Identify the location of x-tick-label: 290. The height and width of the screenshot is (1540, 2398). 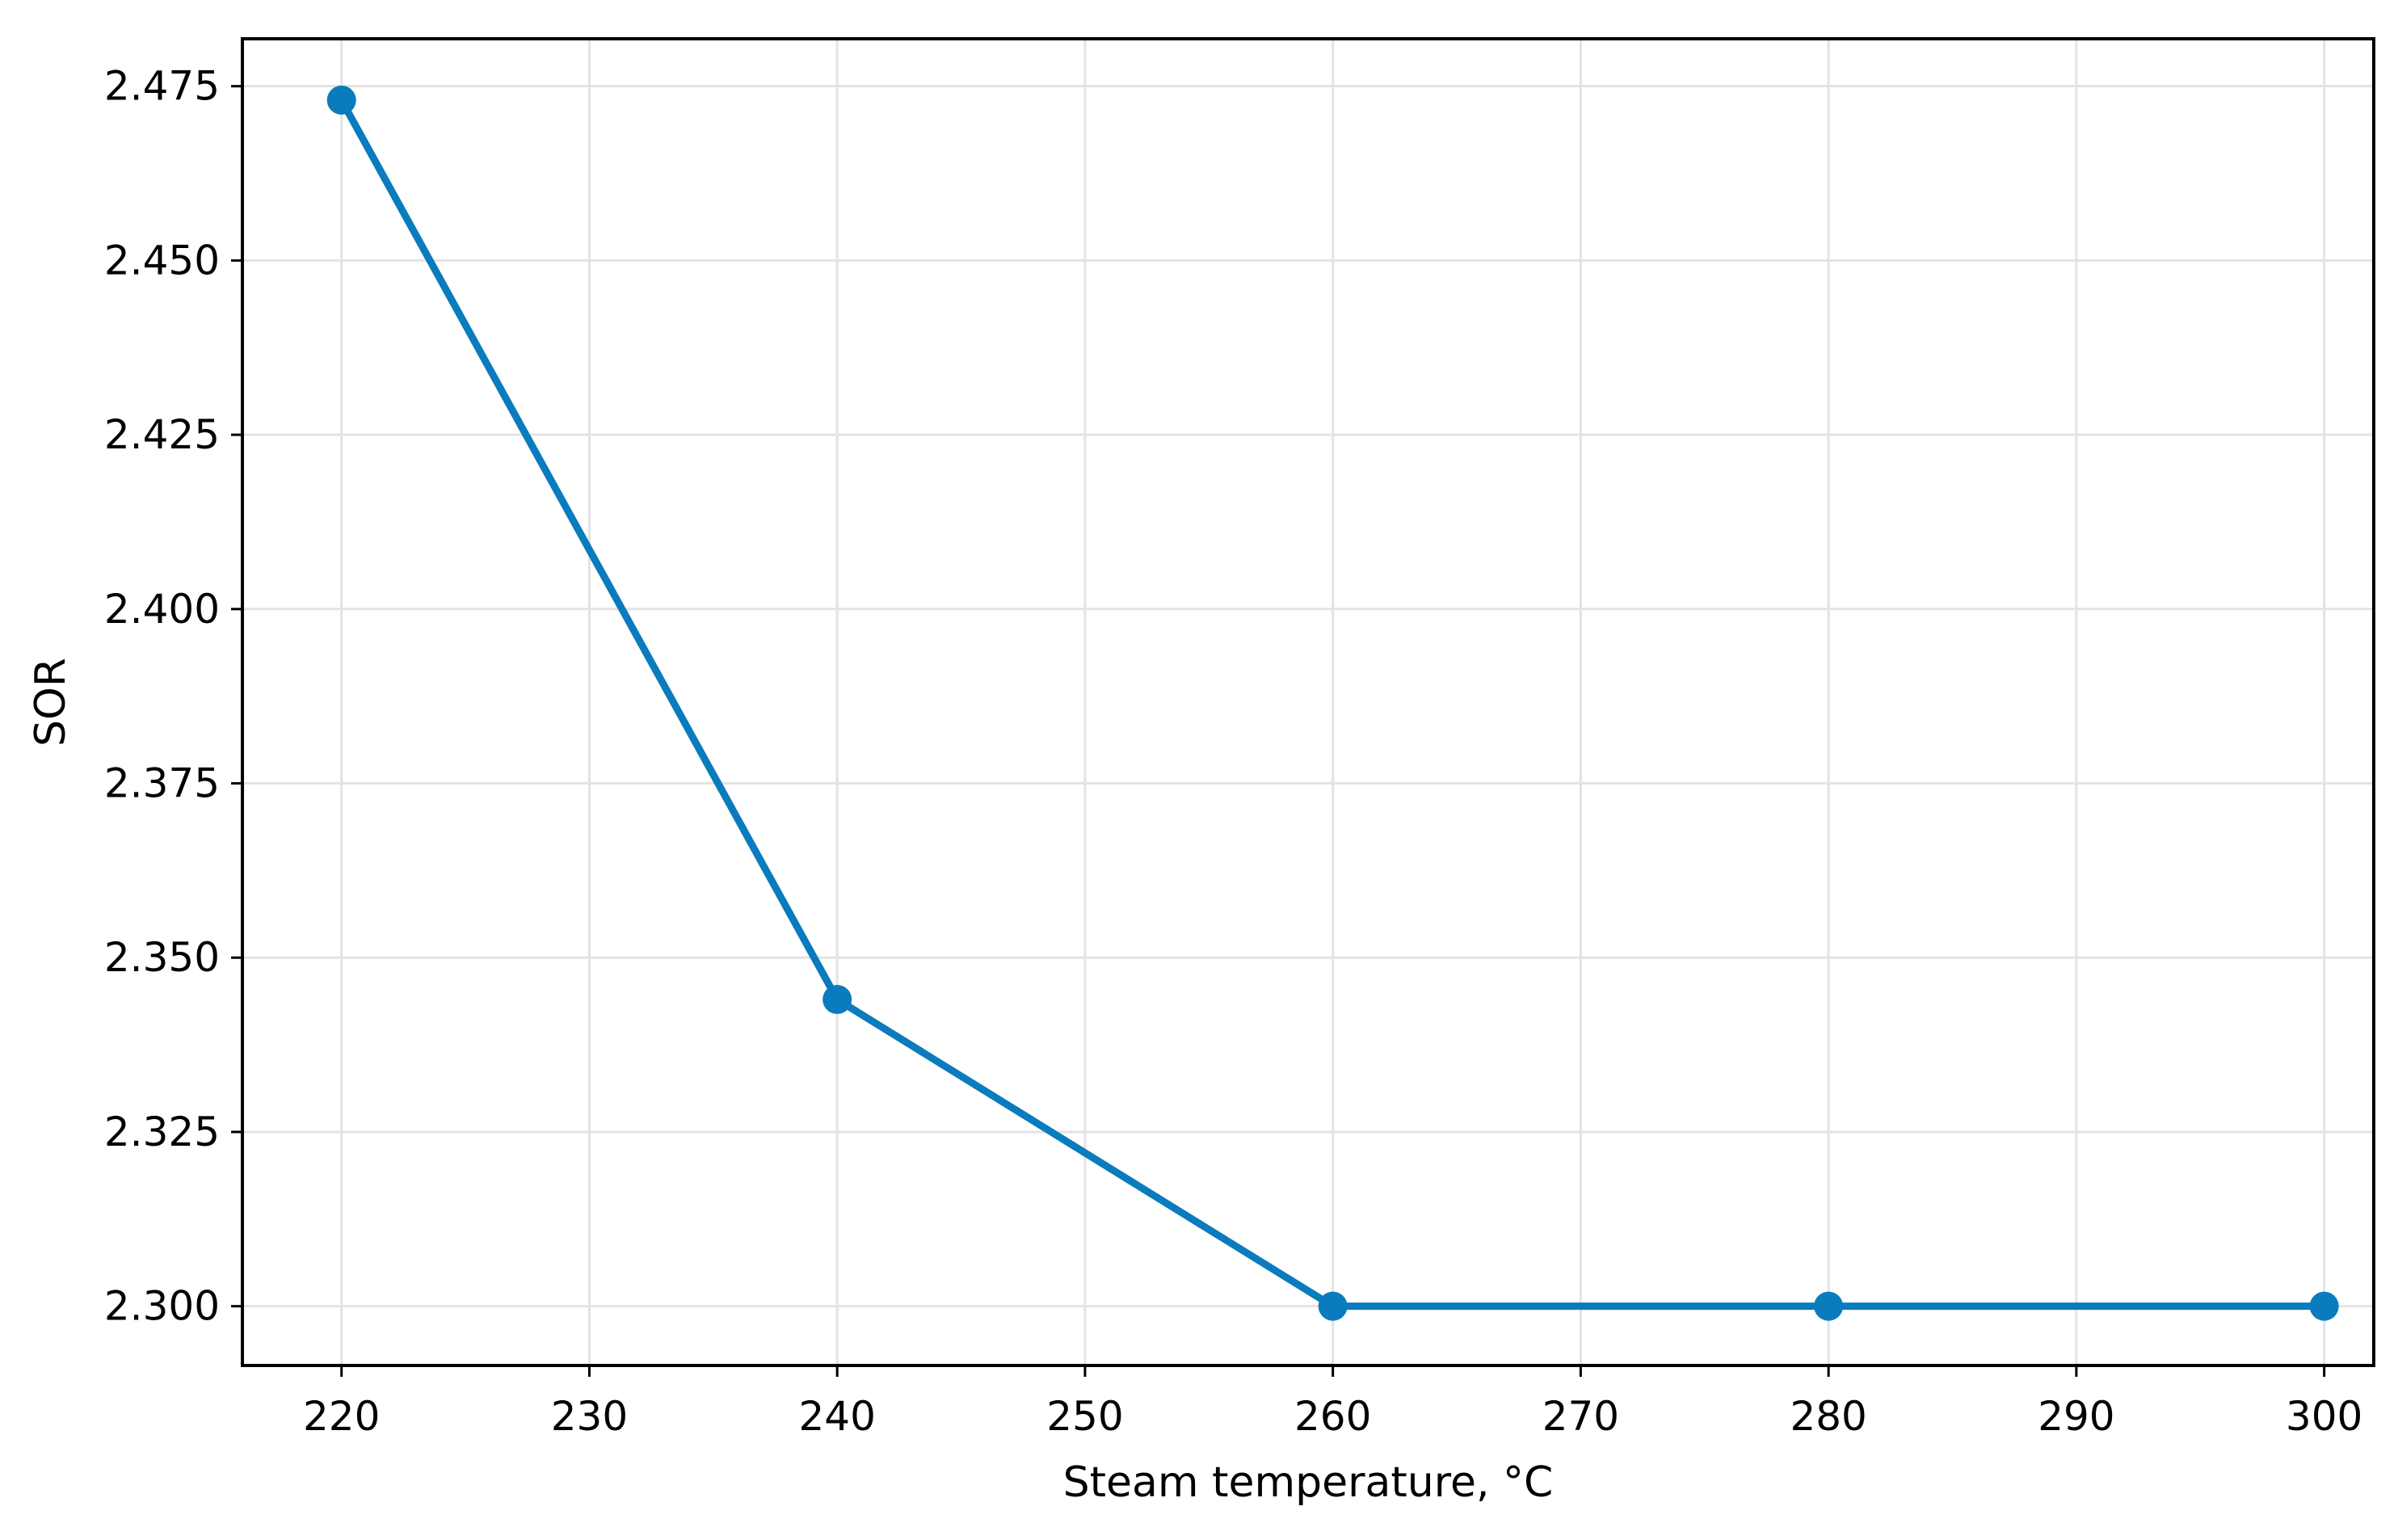
(2076, 1416).